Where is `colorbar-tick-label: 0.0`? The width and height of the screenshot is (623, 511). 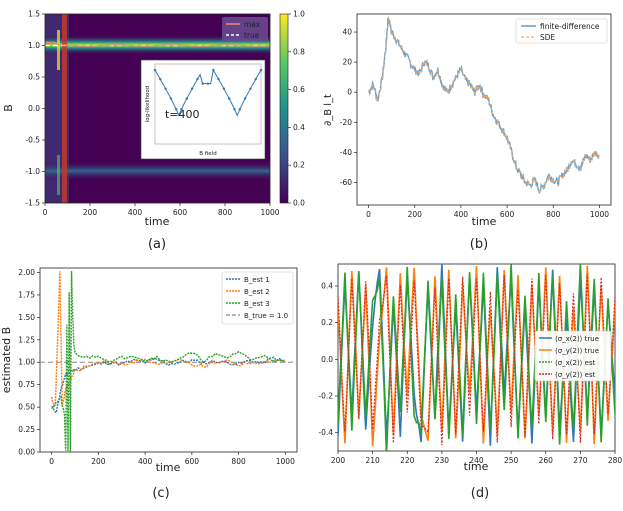
colorbar-tick-label: 0.0 is located at coordinates (299, 203).